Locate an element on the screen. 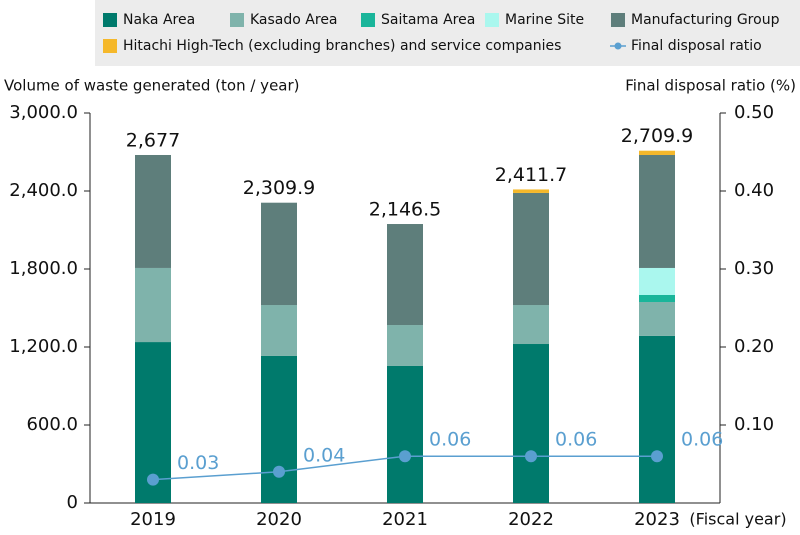  y-tick-label: 0 is located at coordinates (72, 502).